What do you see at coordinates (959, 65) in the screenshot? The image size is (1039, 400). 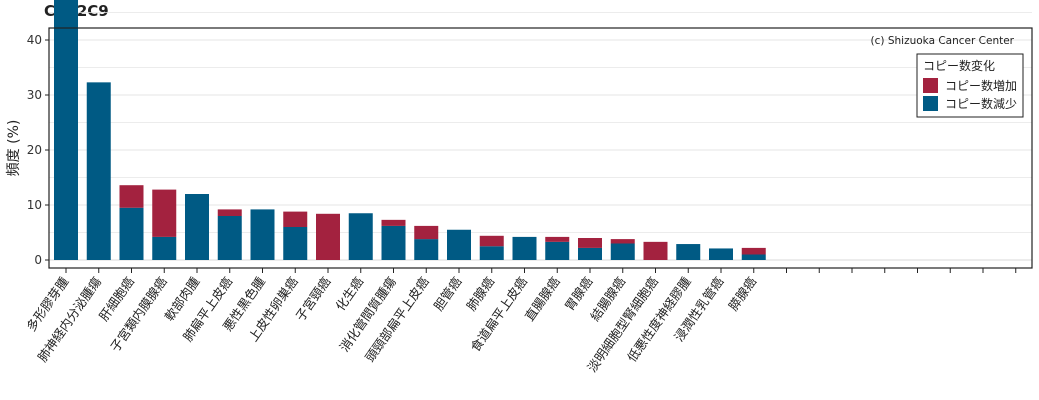 I see `legend-title: コピー数変化` at bounding box center [959, 65].